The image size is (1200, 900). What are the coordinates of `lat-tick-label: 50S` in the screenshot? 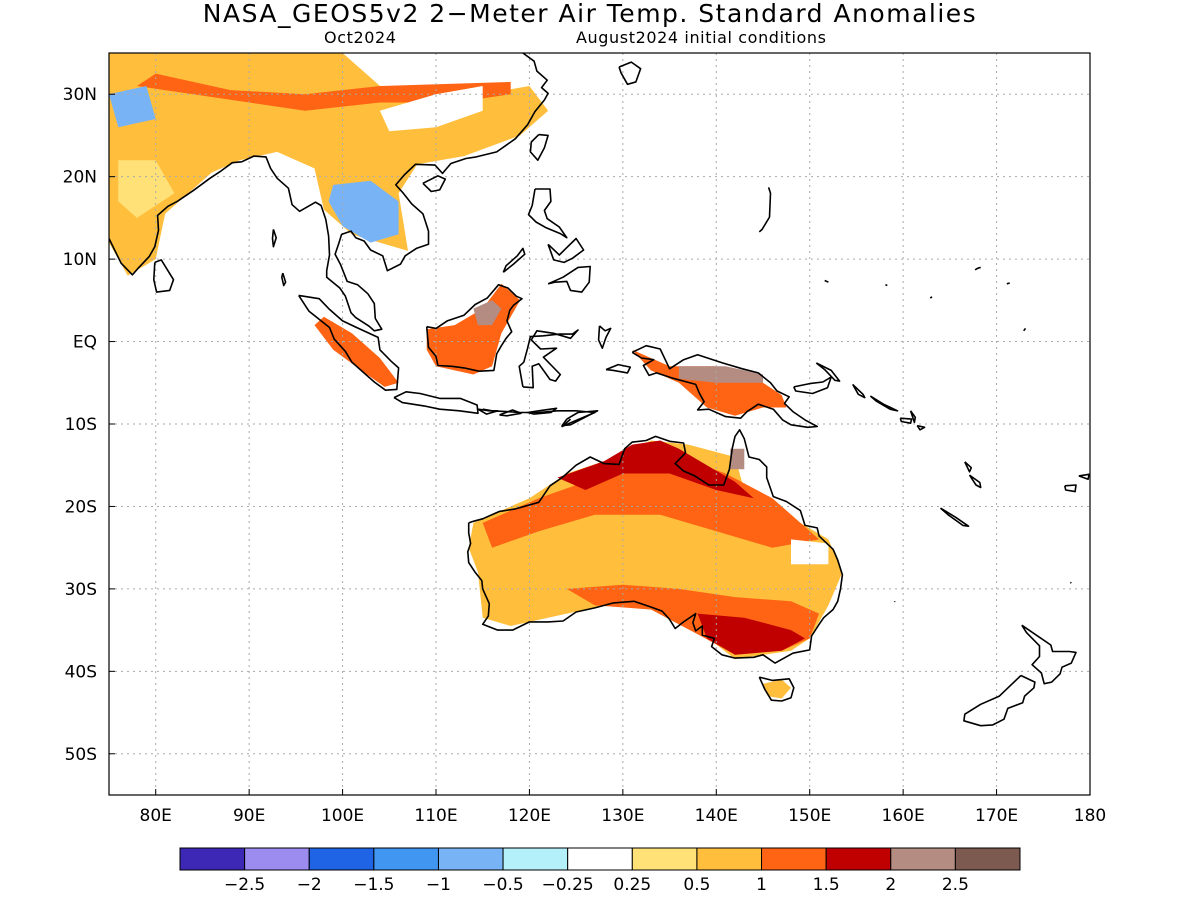 It's located at (81, 755).